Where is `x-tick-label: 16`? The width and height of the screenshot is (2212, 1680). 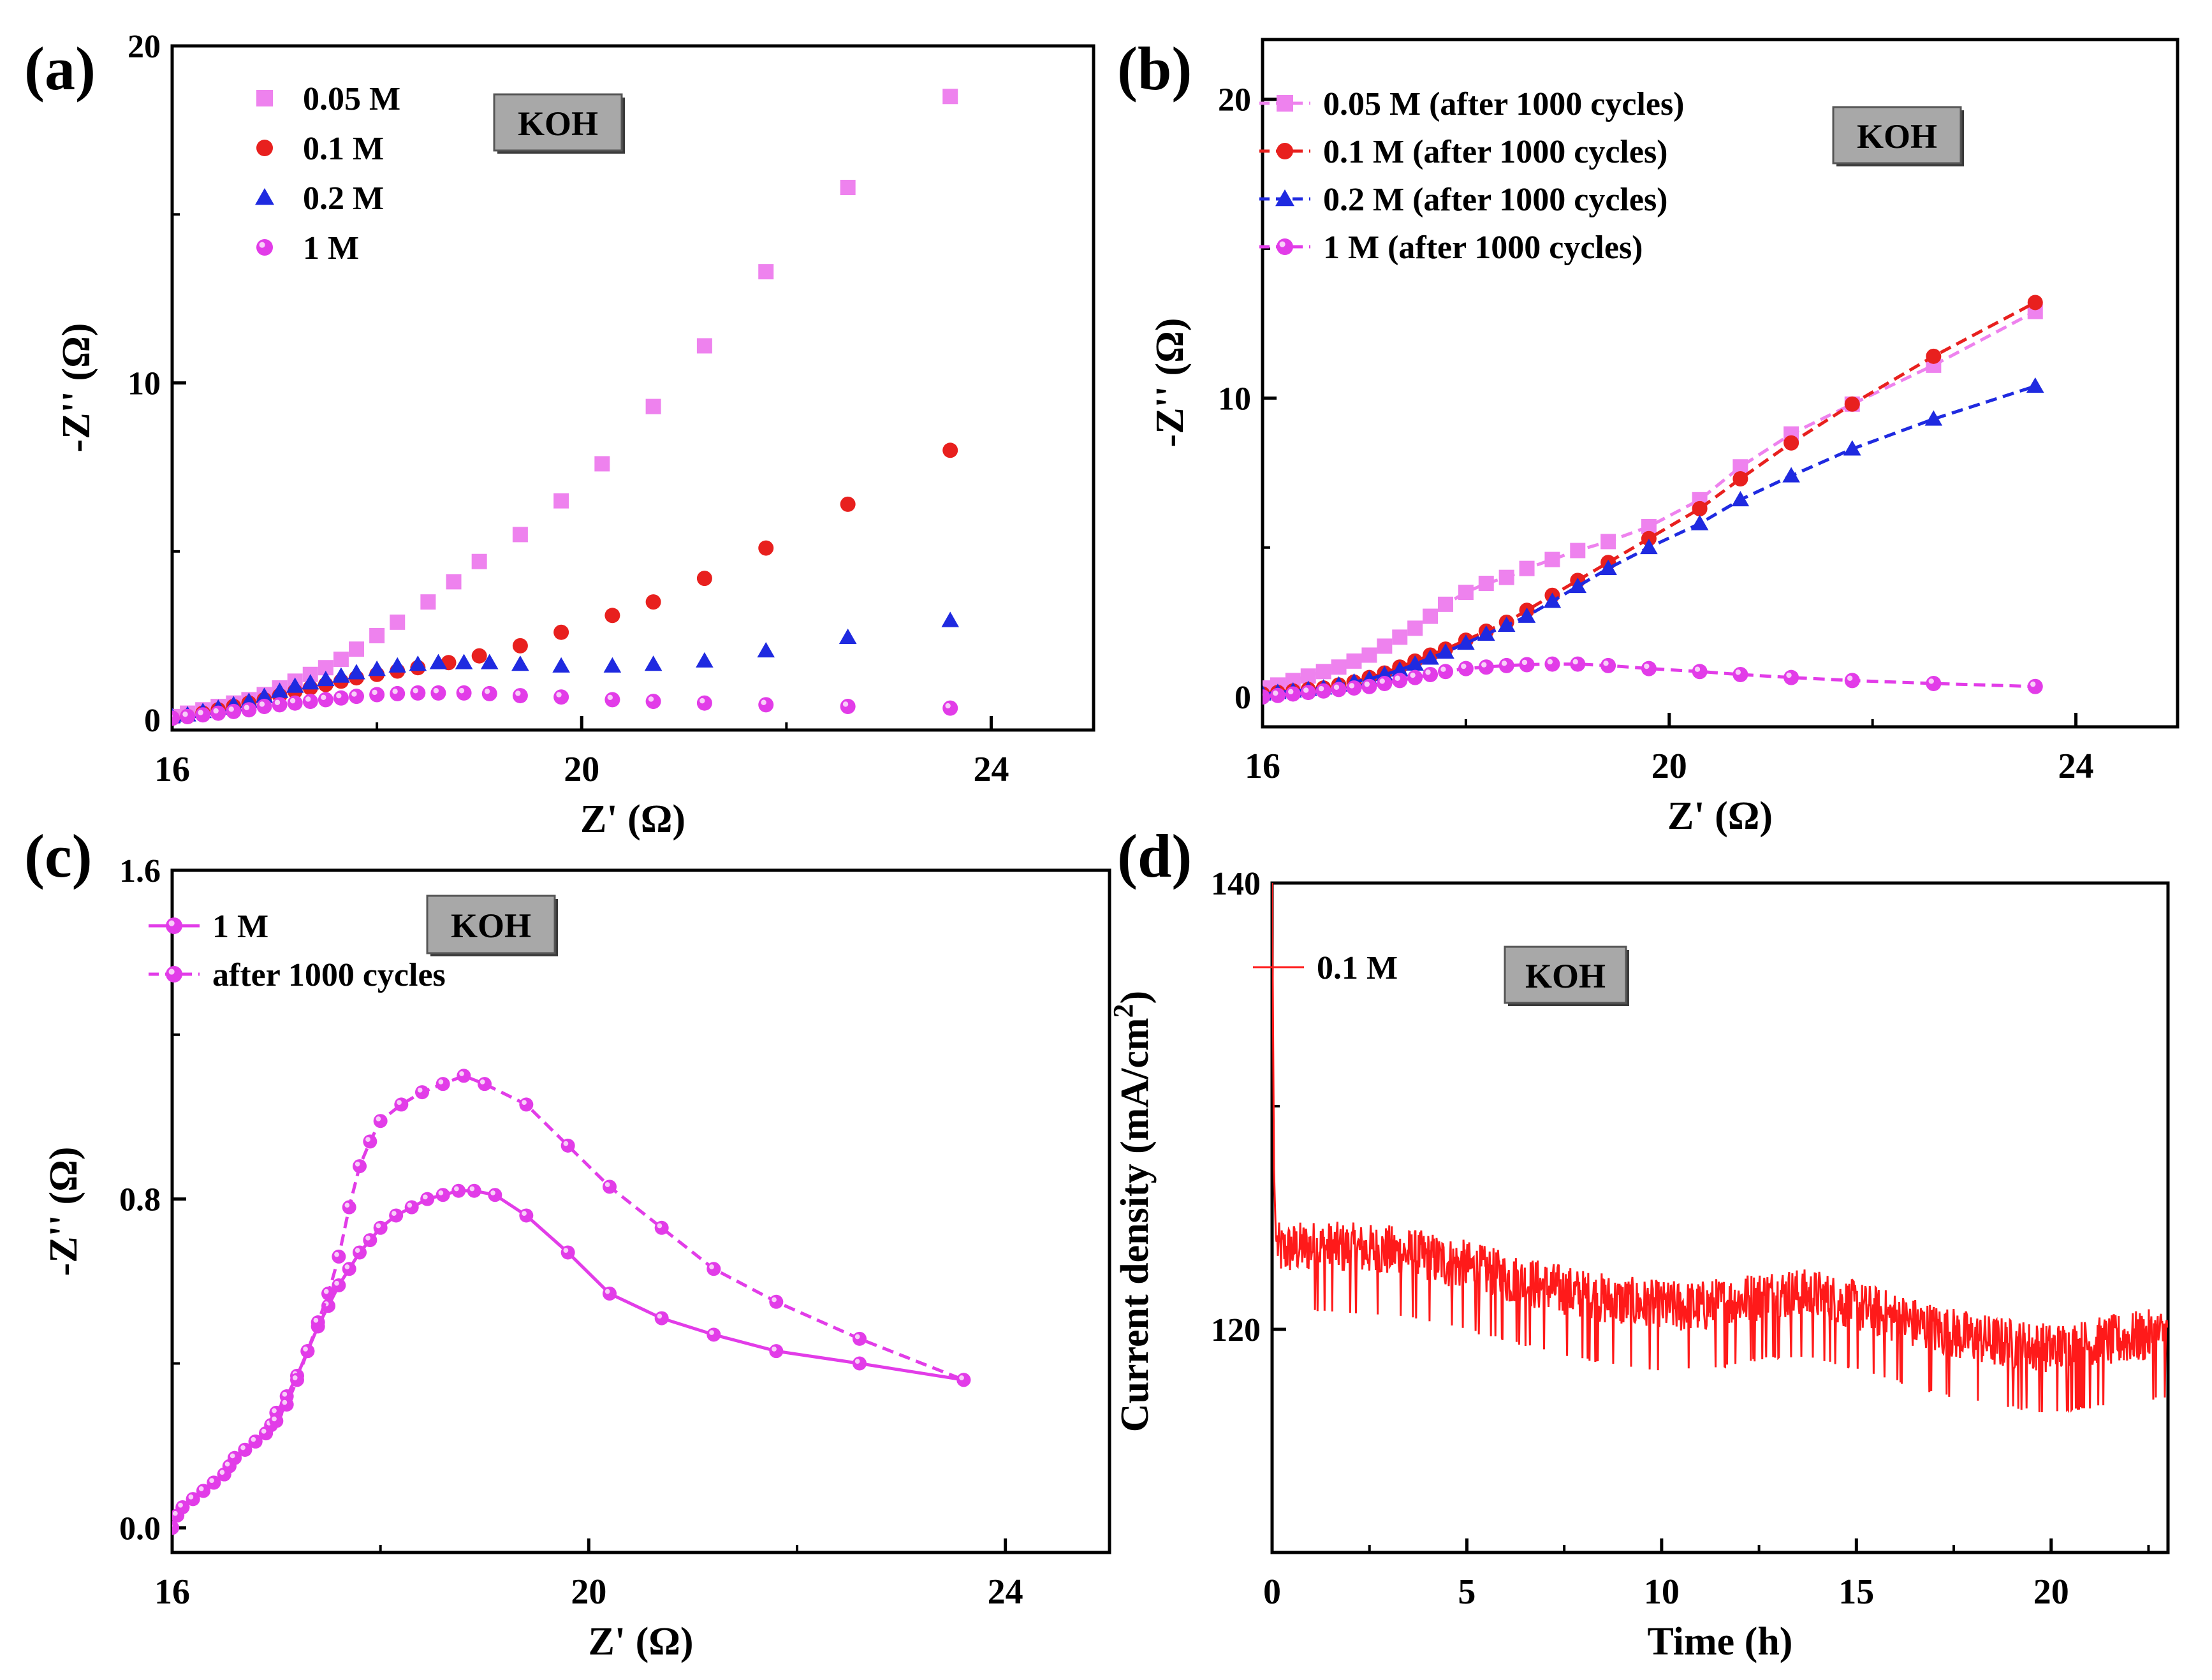 x-tick-label: 16 is located at coordinates (172, 1592).